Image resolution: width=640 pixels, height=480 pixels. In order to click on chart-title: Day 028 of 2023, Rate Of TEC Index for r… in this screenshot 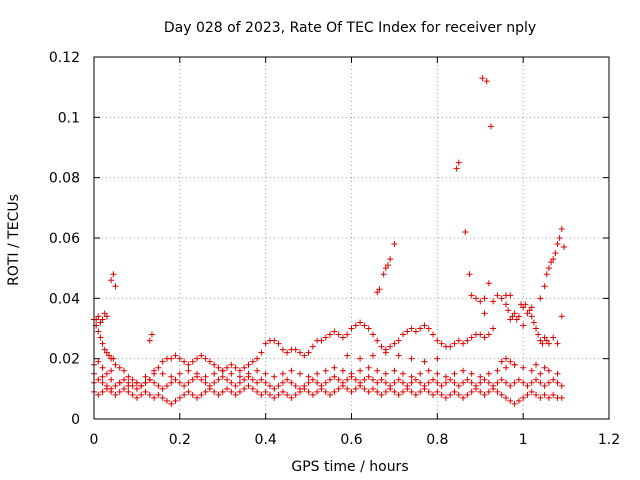, I will do `click(350, 28)`.